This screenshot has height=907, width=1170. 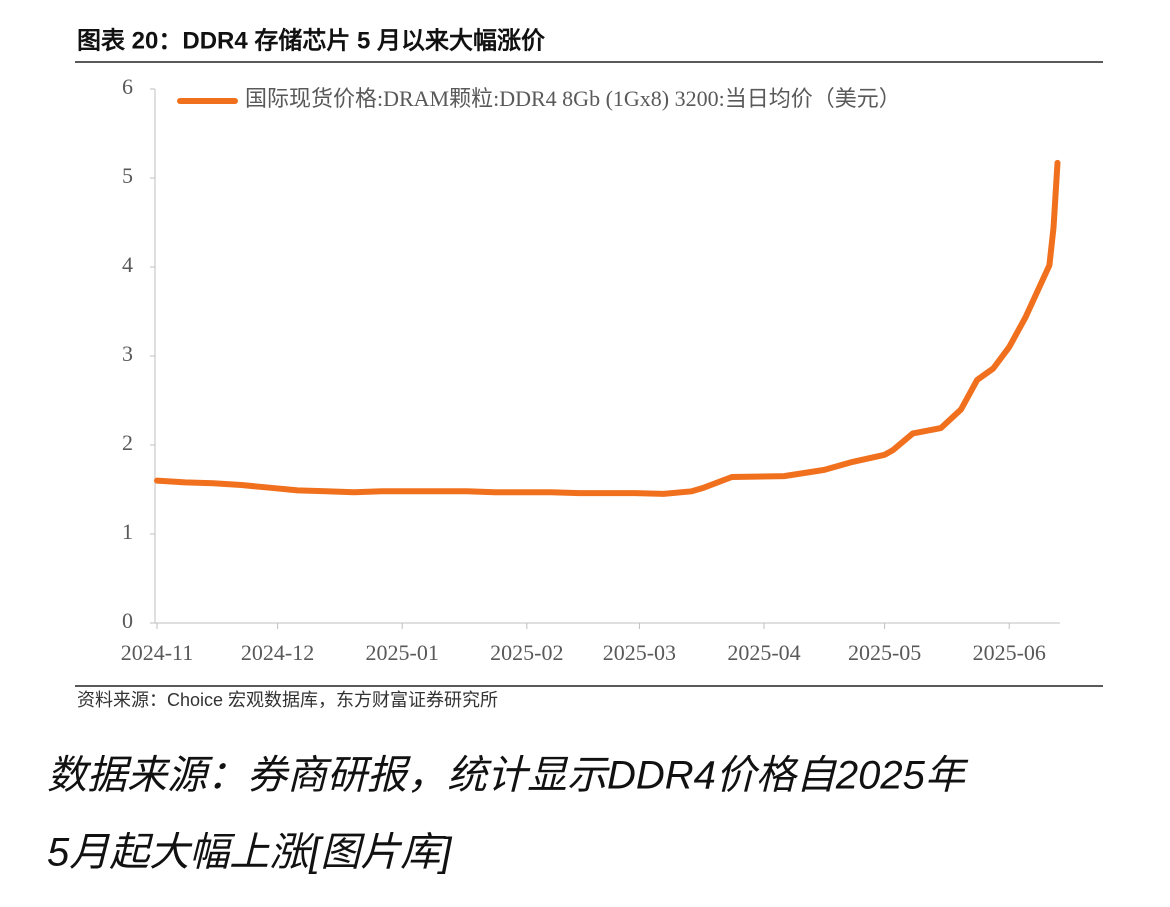 What do you see at coordinates (127, 620) in the screenshot?
I see `y-tick-label: 0` at bounding box center [127, 620].